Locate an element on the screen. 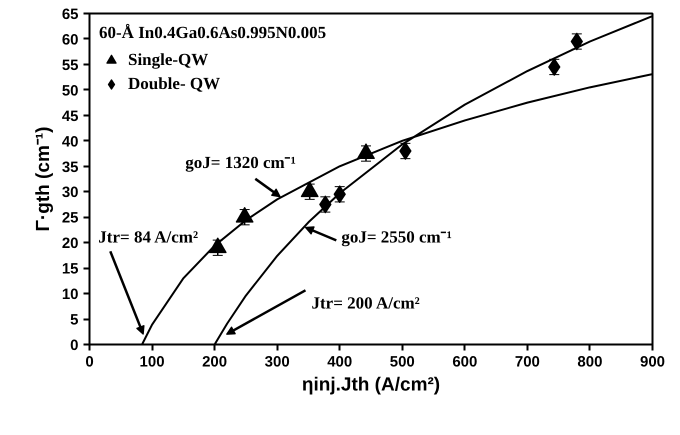 The image size is (680, 435). y-tick-label: 10 is located at coordinates (70, 295).